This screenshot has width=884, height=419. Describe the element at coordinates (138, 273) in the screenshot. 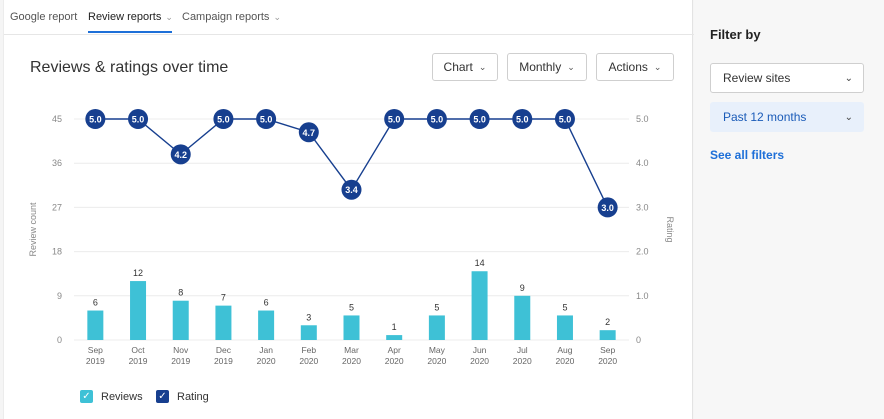

I see `bar-data-label: 12` at that location.